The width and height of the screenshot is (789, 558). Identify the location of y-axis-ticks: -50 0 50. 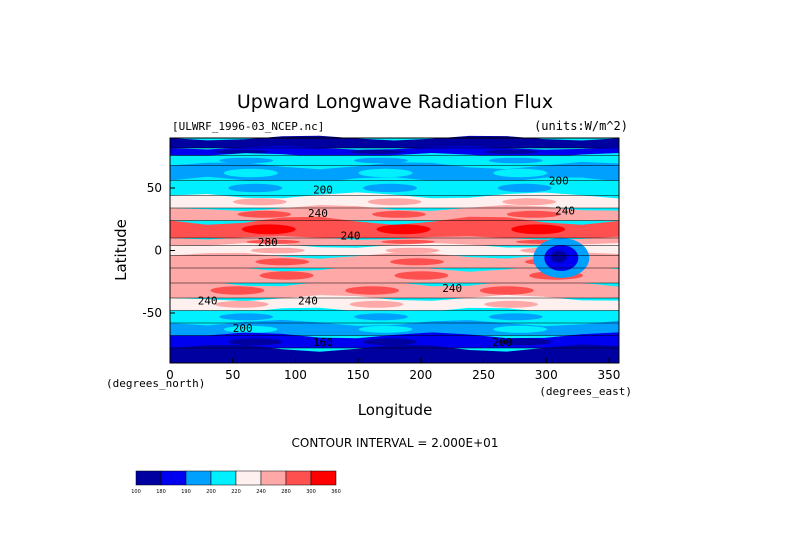
(158, 250).